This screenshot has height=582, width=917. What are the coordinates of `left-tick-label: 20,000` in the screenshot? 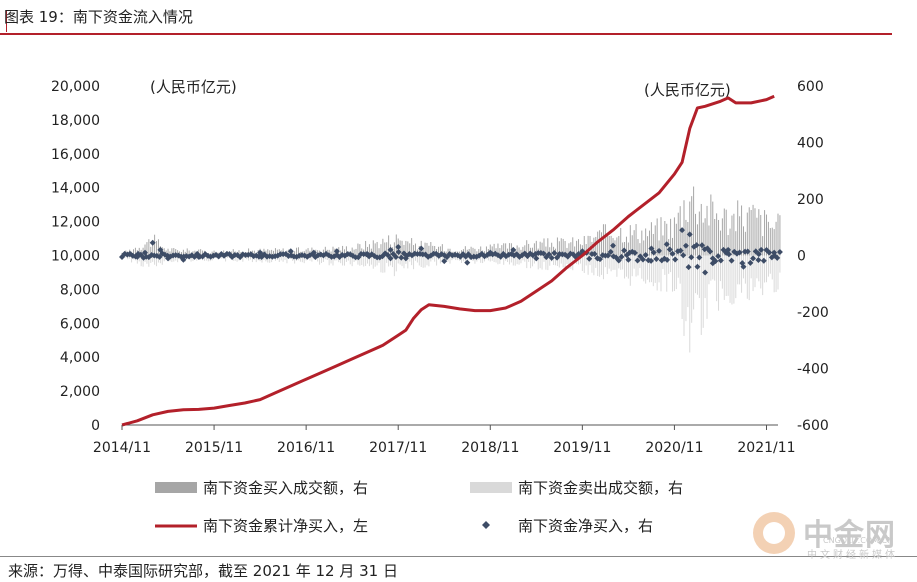 It's located at (75, 87).